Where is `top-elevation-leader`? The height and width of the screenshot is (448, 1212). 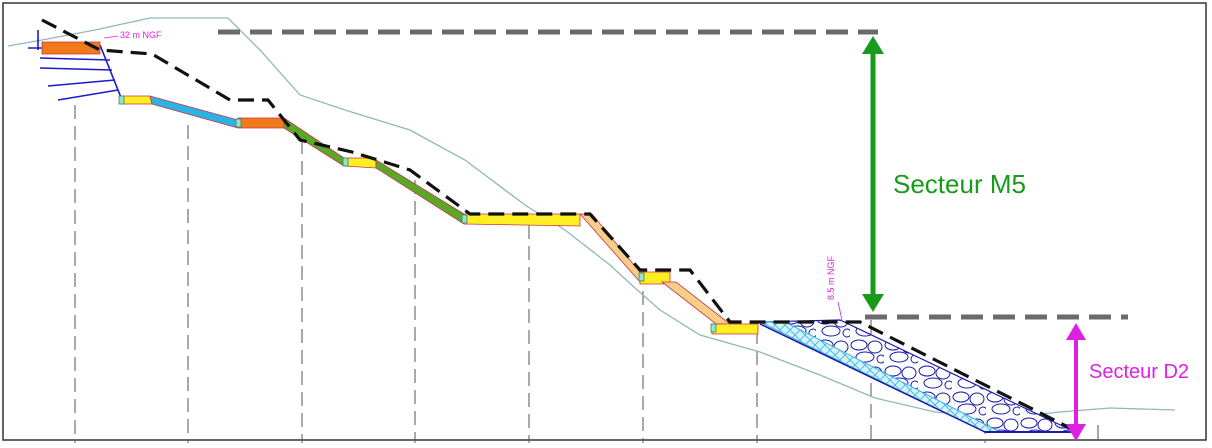 top-elevation-leader is located at coordinates (111, 37).